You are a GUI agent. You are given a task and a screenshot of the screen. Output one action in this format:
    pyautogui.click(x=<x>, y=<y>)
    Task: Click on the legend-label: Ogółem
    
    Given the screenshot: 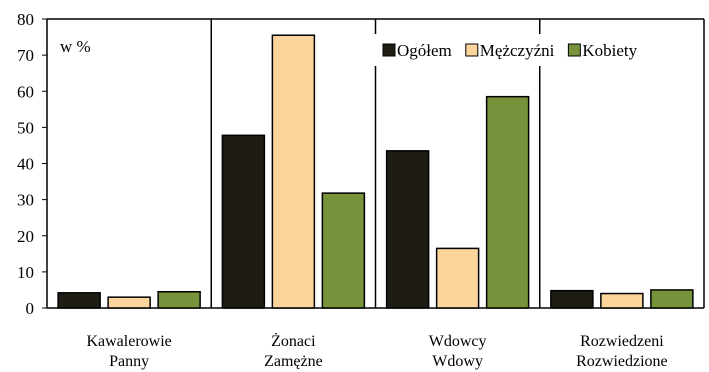 What is the action you would take?
    pyautogui.click(x=424, y=50)
    